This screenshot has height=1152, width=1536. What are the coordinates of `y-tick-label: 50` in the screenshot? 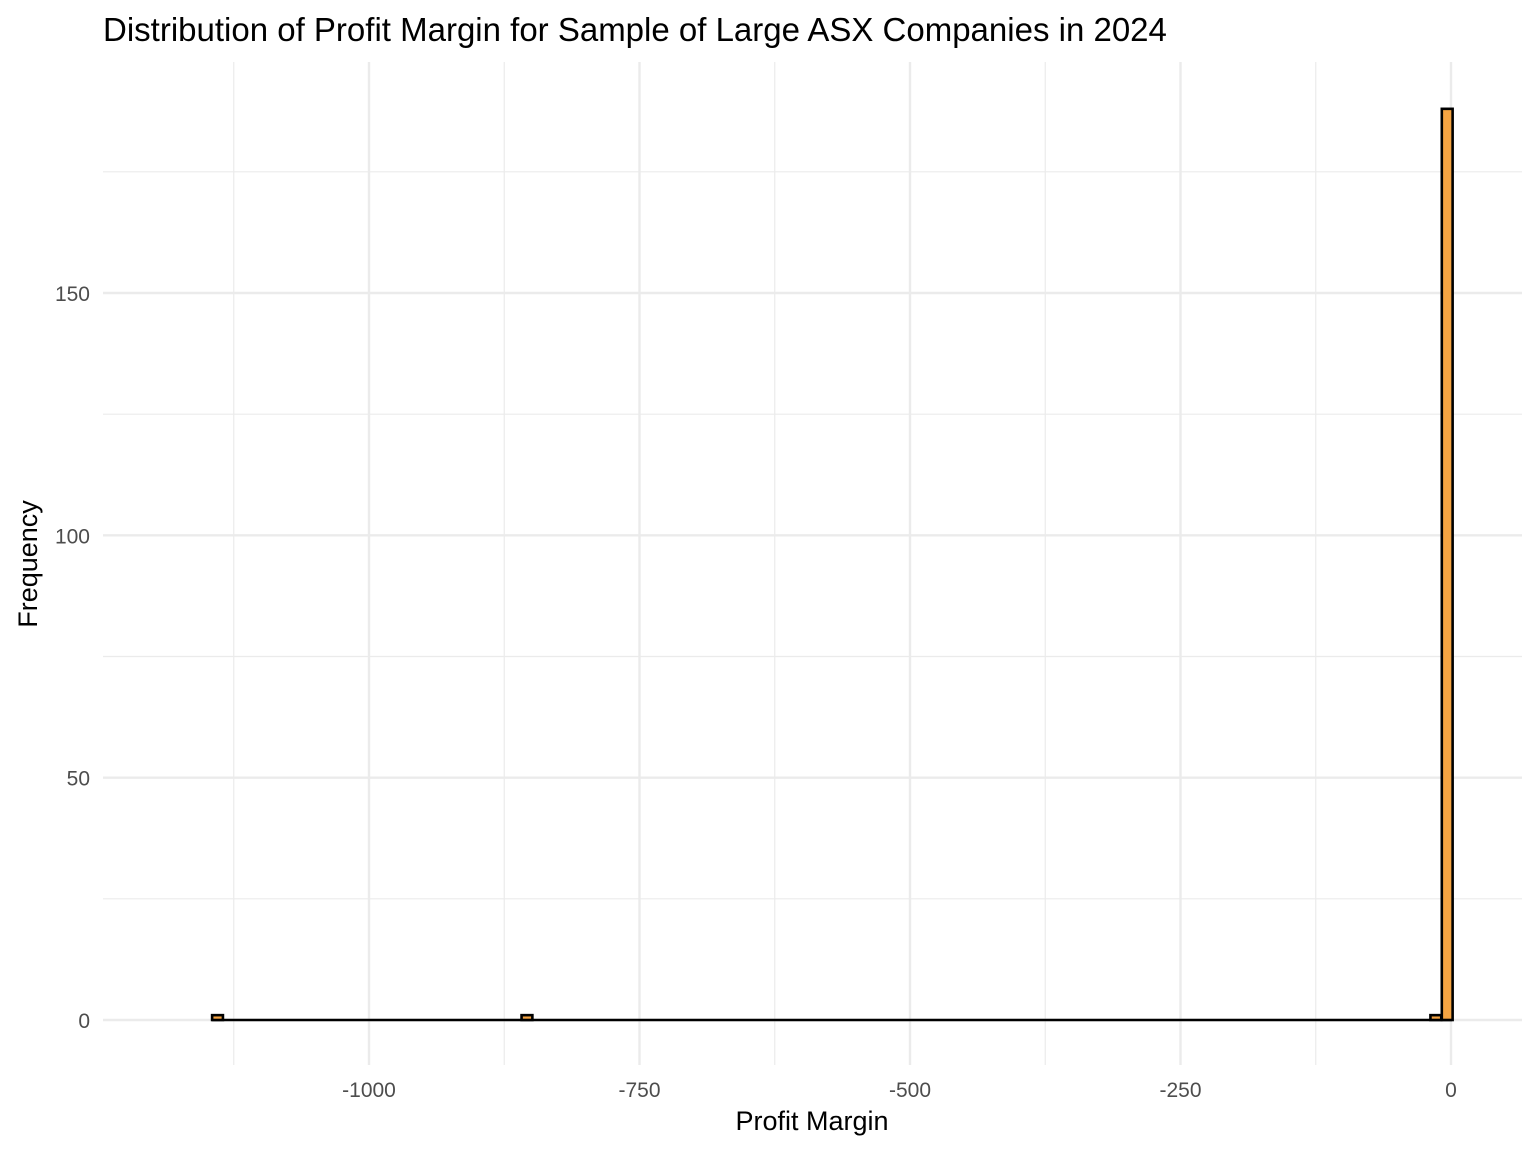 It's located at (78, 779).